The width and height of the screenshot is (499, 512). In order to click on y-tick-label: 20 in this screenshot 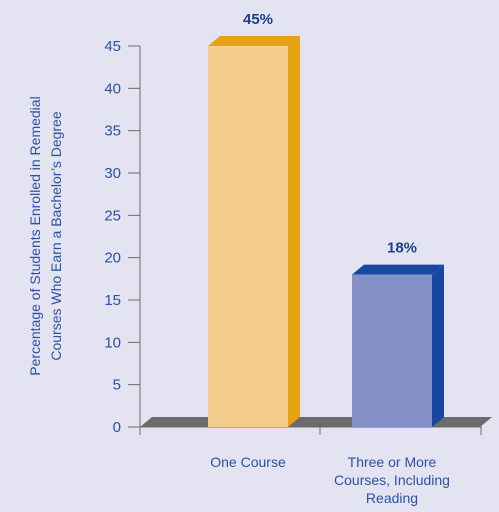, I will do `click(112, 258)`.